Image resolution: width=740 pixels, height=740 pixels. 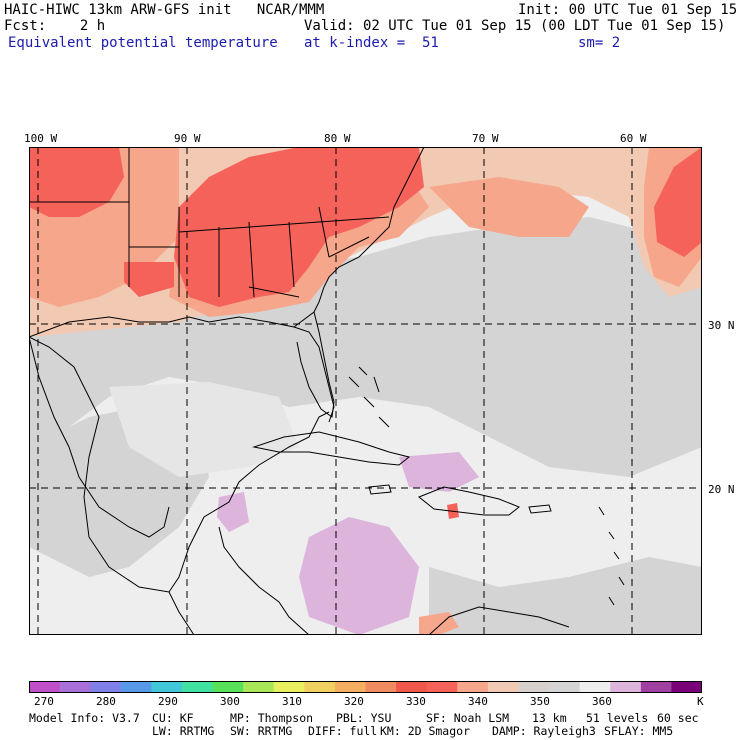 What do you see at coordinates (611, 556) in the screenshot?
I see `lesser-antilles` at bounding box center [611, 556].